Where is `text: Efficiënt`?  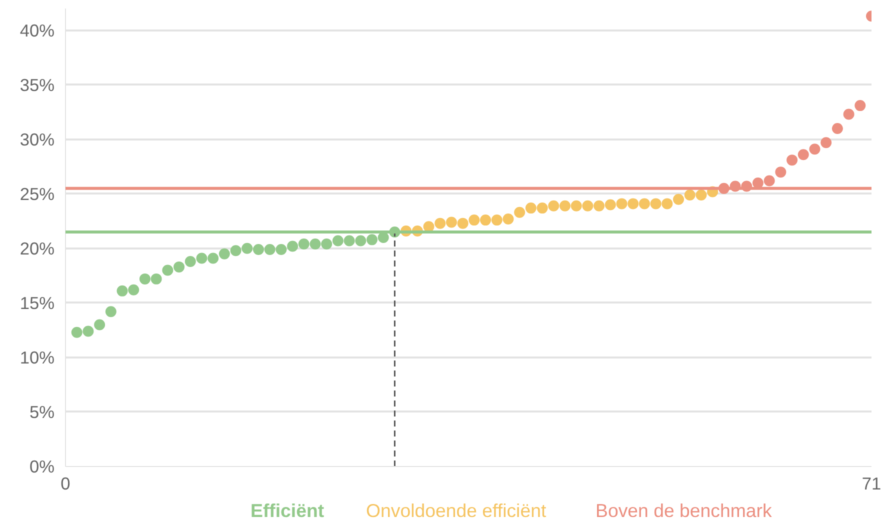 text: Efficiënt is located at coordinates (287, 511).